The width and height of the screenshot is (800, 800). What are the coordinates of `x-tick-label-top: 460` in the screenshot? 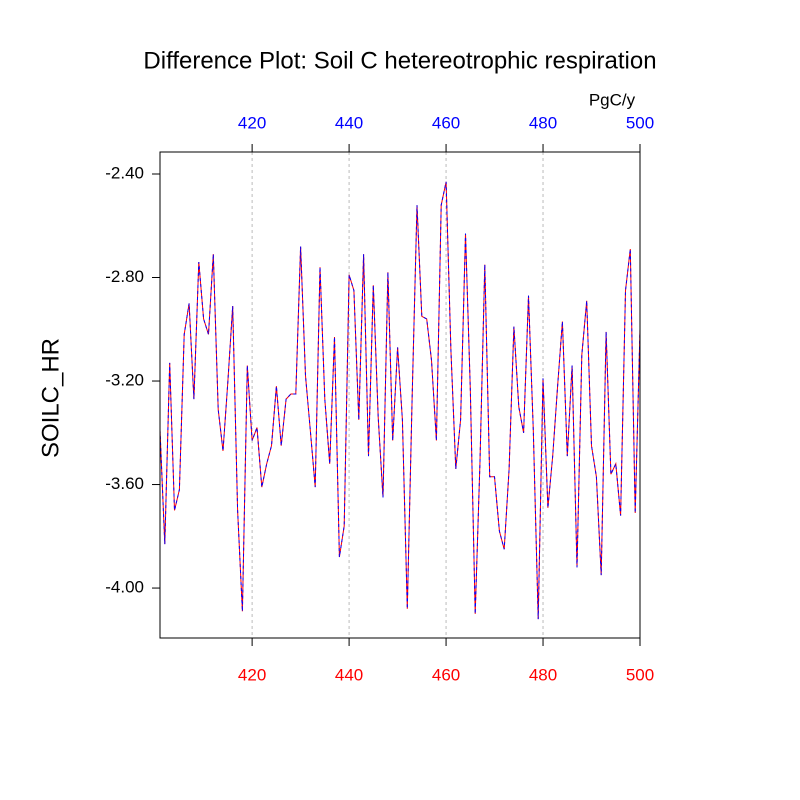 It's located at (446, 122).